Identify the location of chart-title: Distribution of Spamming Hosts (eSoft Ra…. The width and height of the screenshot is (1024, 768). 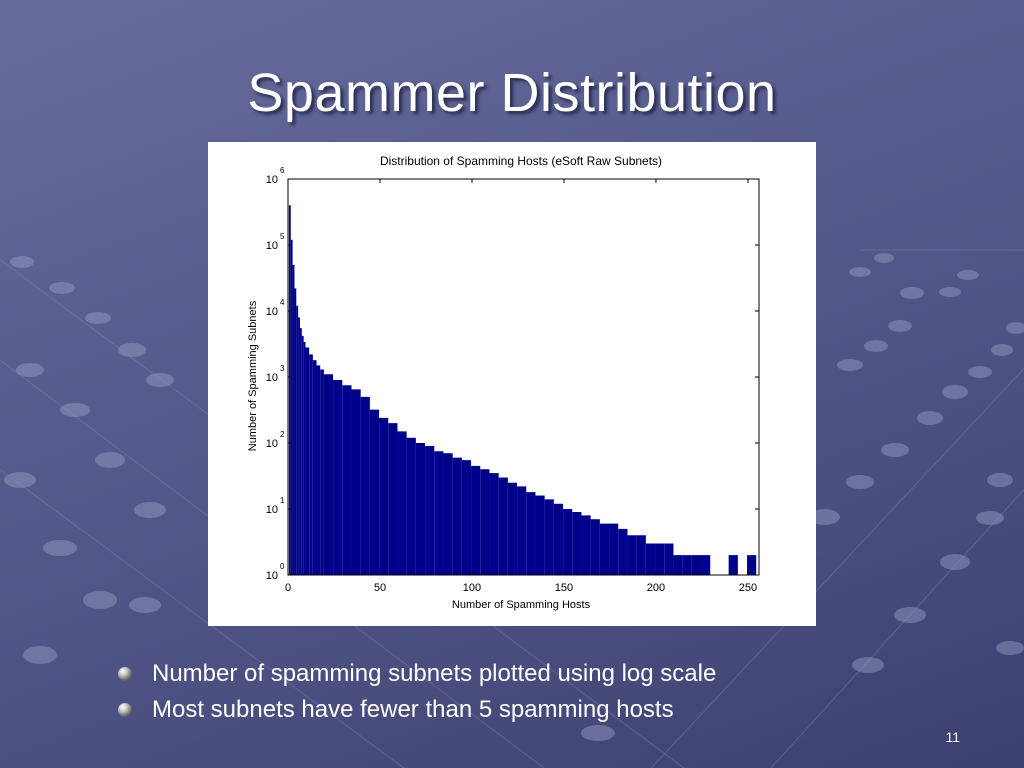
(521, 161).